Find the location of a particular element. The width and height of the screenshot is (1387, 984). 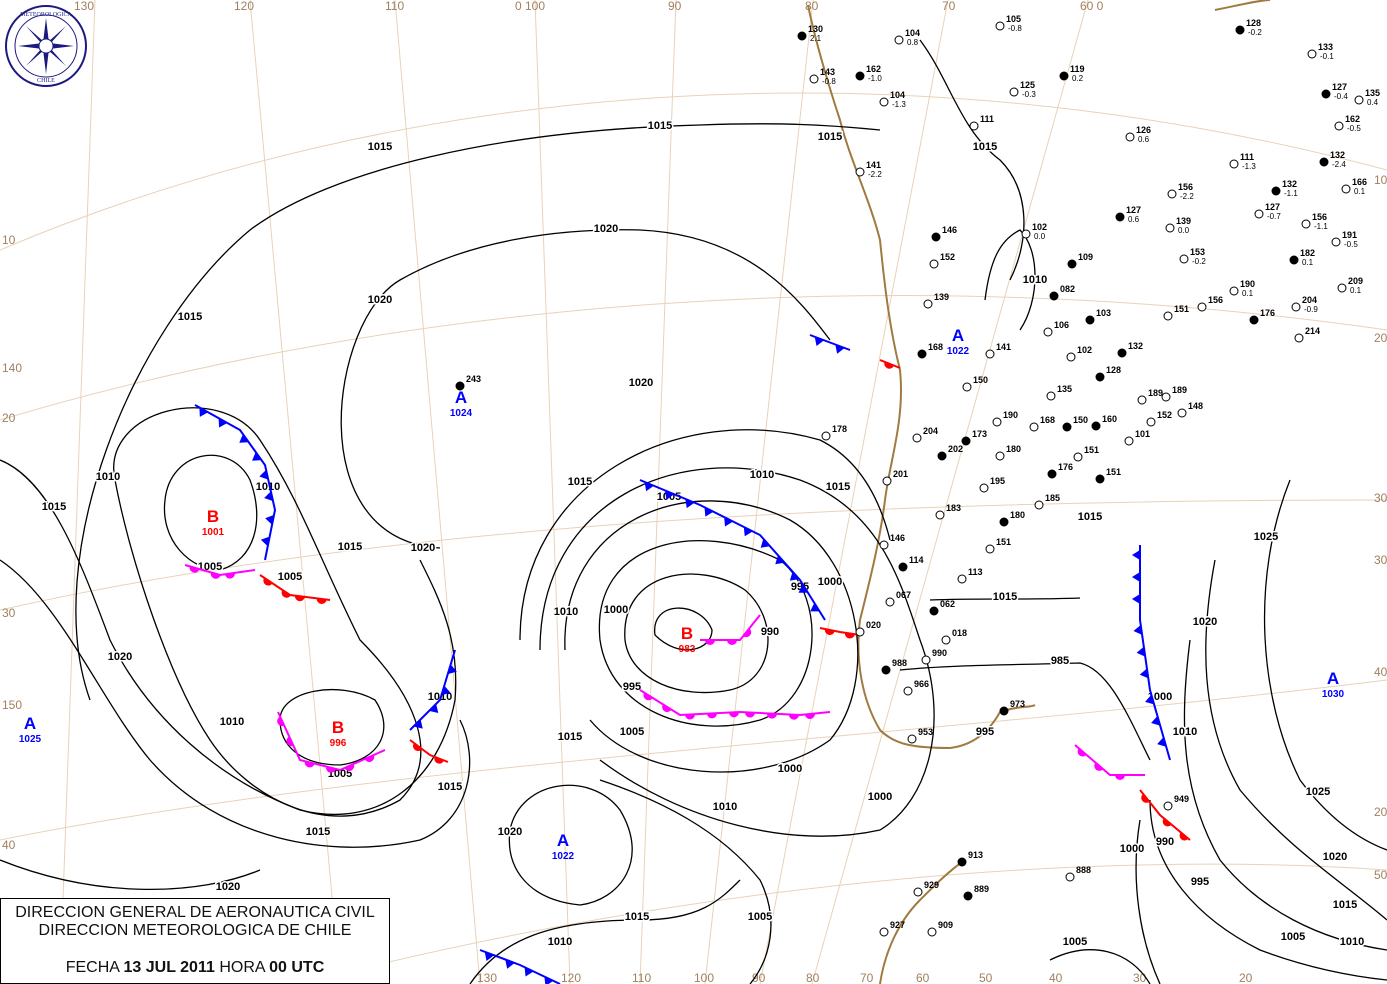

occl-front is located at coordinates (730, 627).